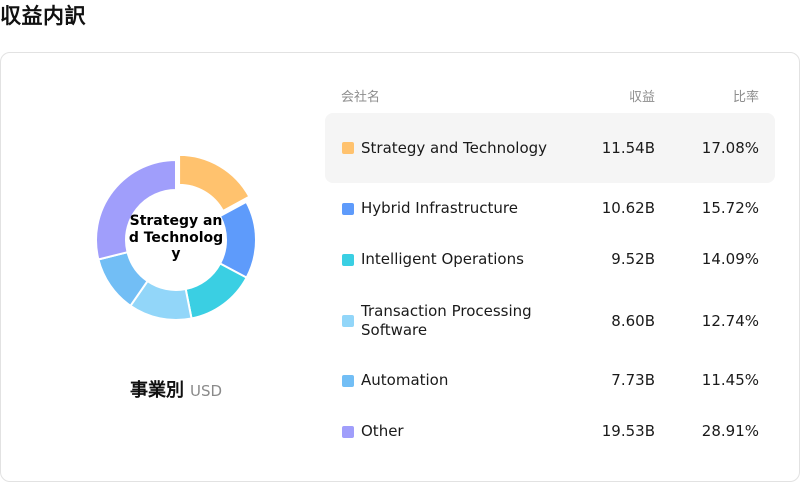 The width and height of the screenshot is (800, 482). What do you see at coordinates (156, 390) in the screenshot?
I see `chart-caption-title: 事業別` at bounding box center [156, 390].